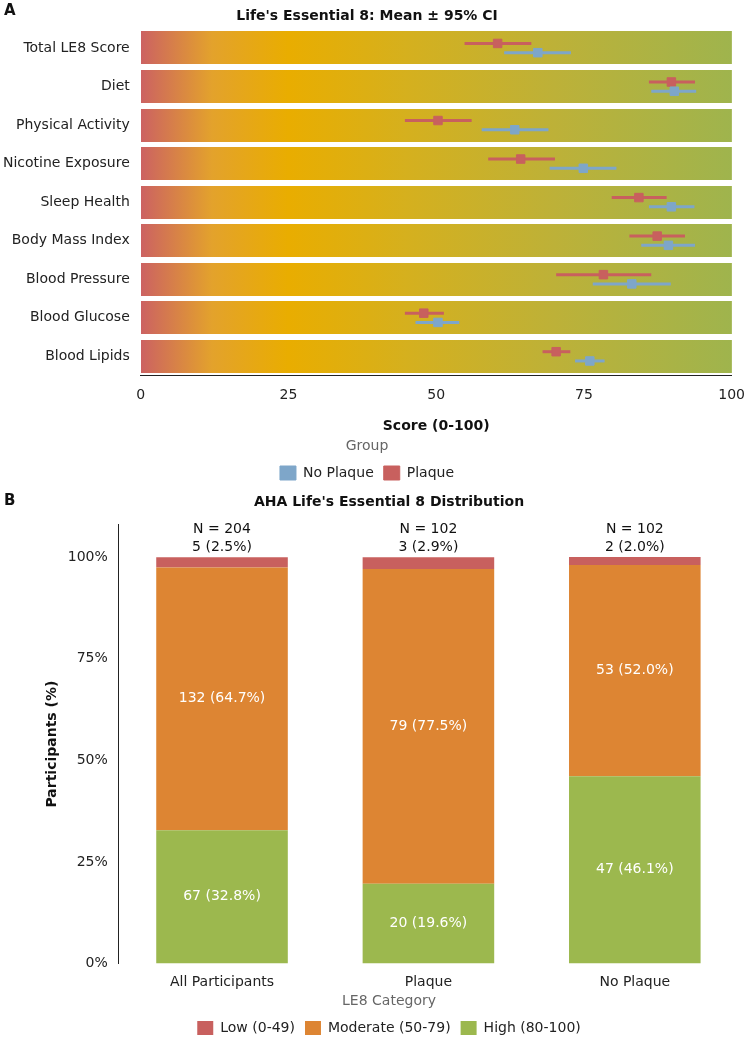  I want to click on chart-title: Life's Essential 8: Mean ± 95% CI, so click(367, 15).